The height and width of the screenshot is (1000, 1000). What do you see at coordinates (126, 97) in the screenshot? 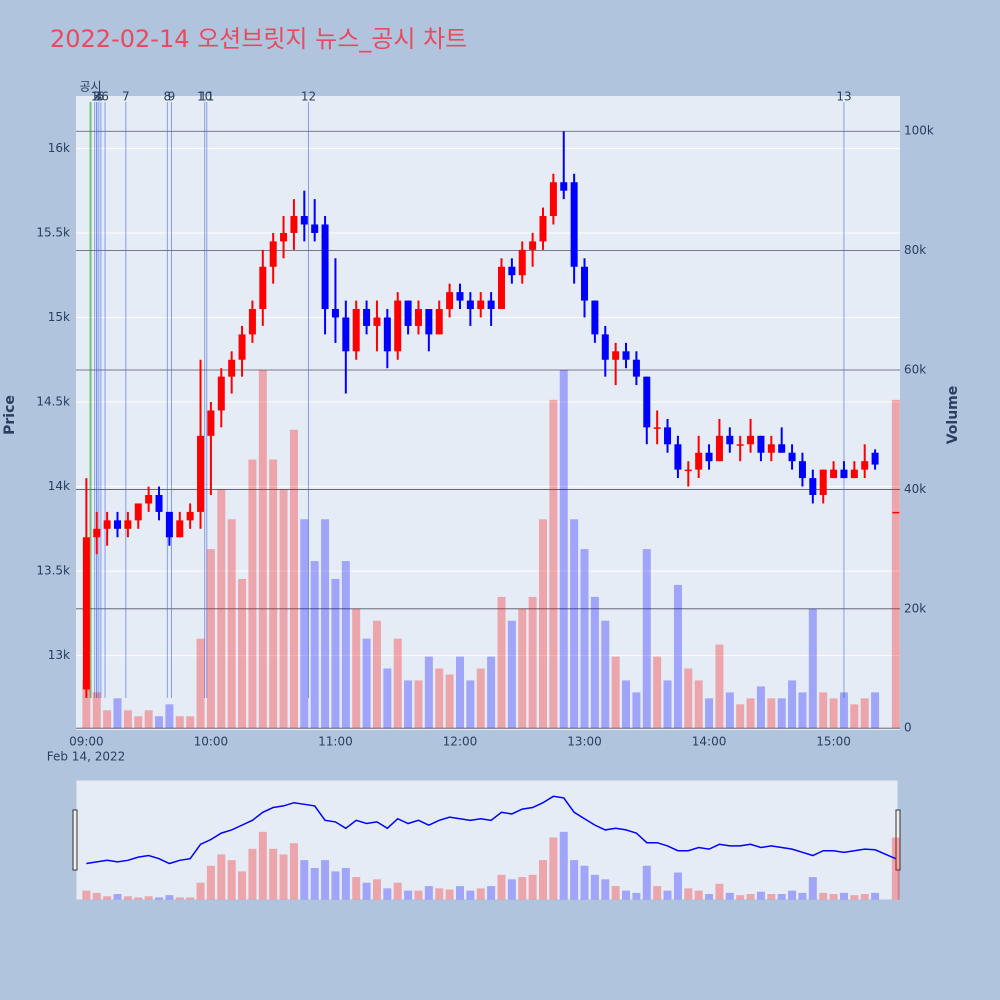
I see `news-label: 7` at bounding box center [126, 97].